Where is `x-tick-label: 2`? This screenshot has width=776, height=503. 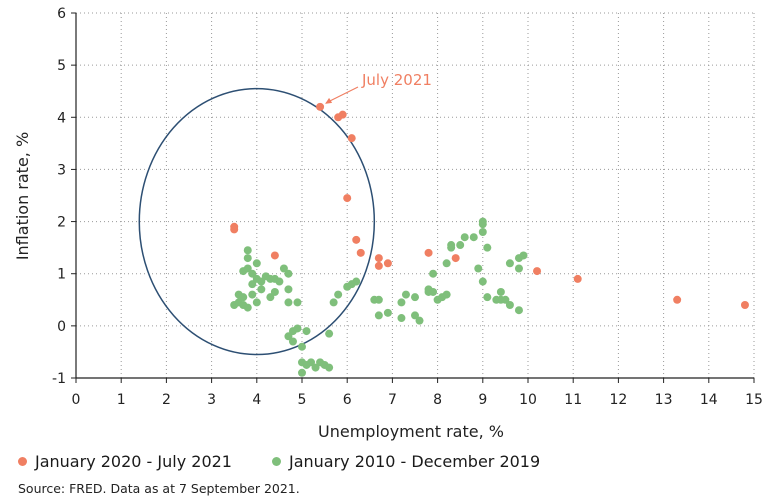 x-tick-label: 2 is located at coordinates (166, 400).